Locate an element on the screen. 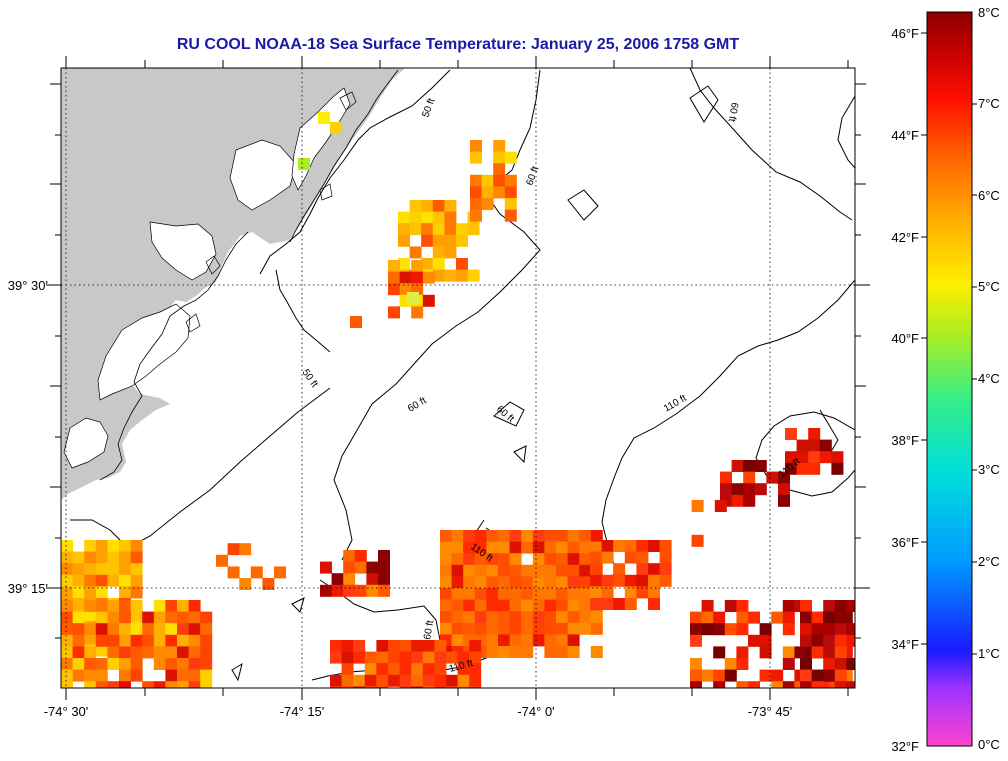  lon-label: -74° 15' is located at coordinates (302, 711).